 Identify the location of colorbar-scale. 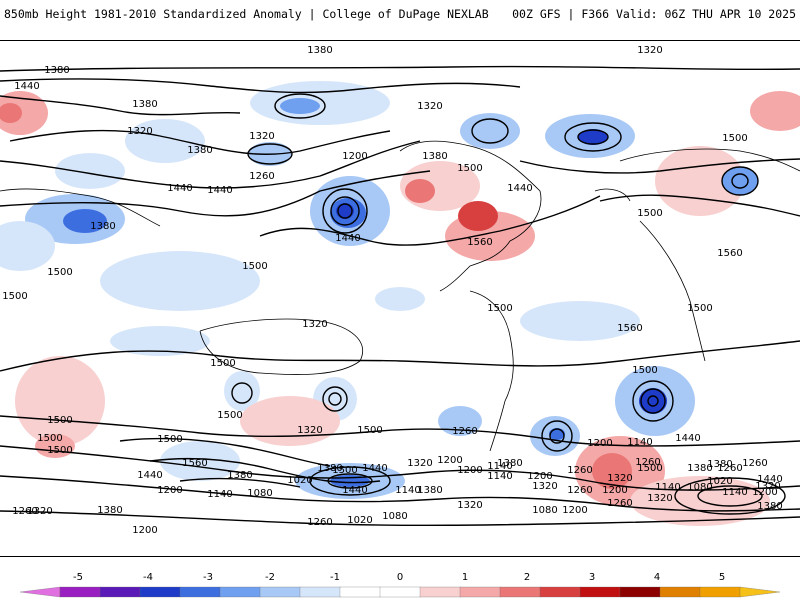
(400, 592).